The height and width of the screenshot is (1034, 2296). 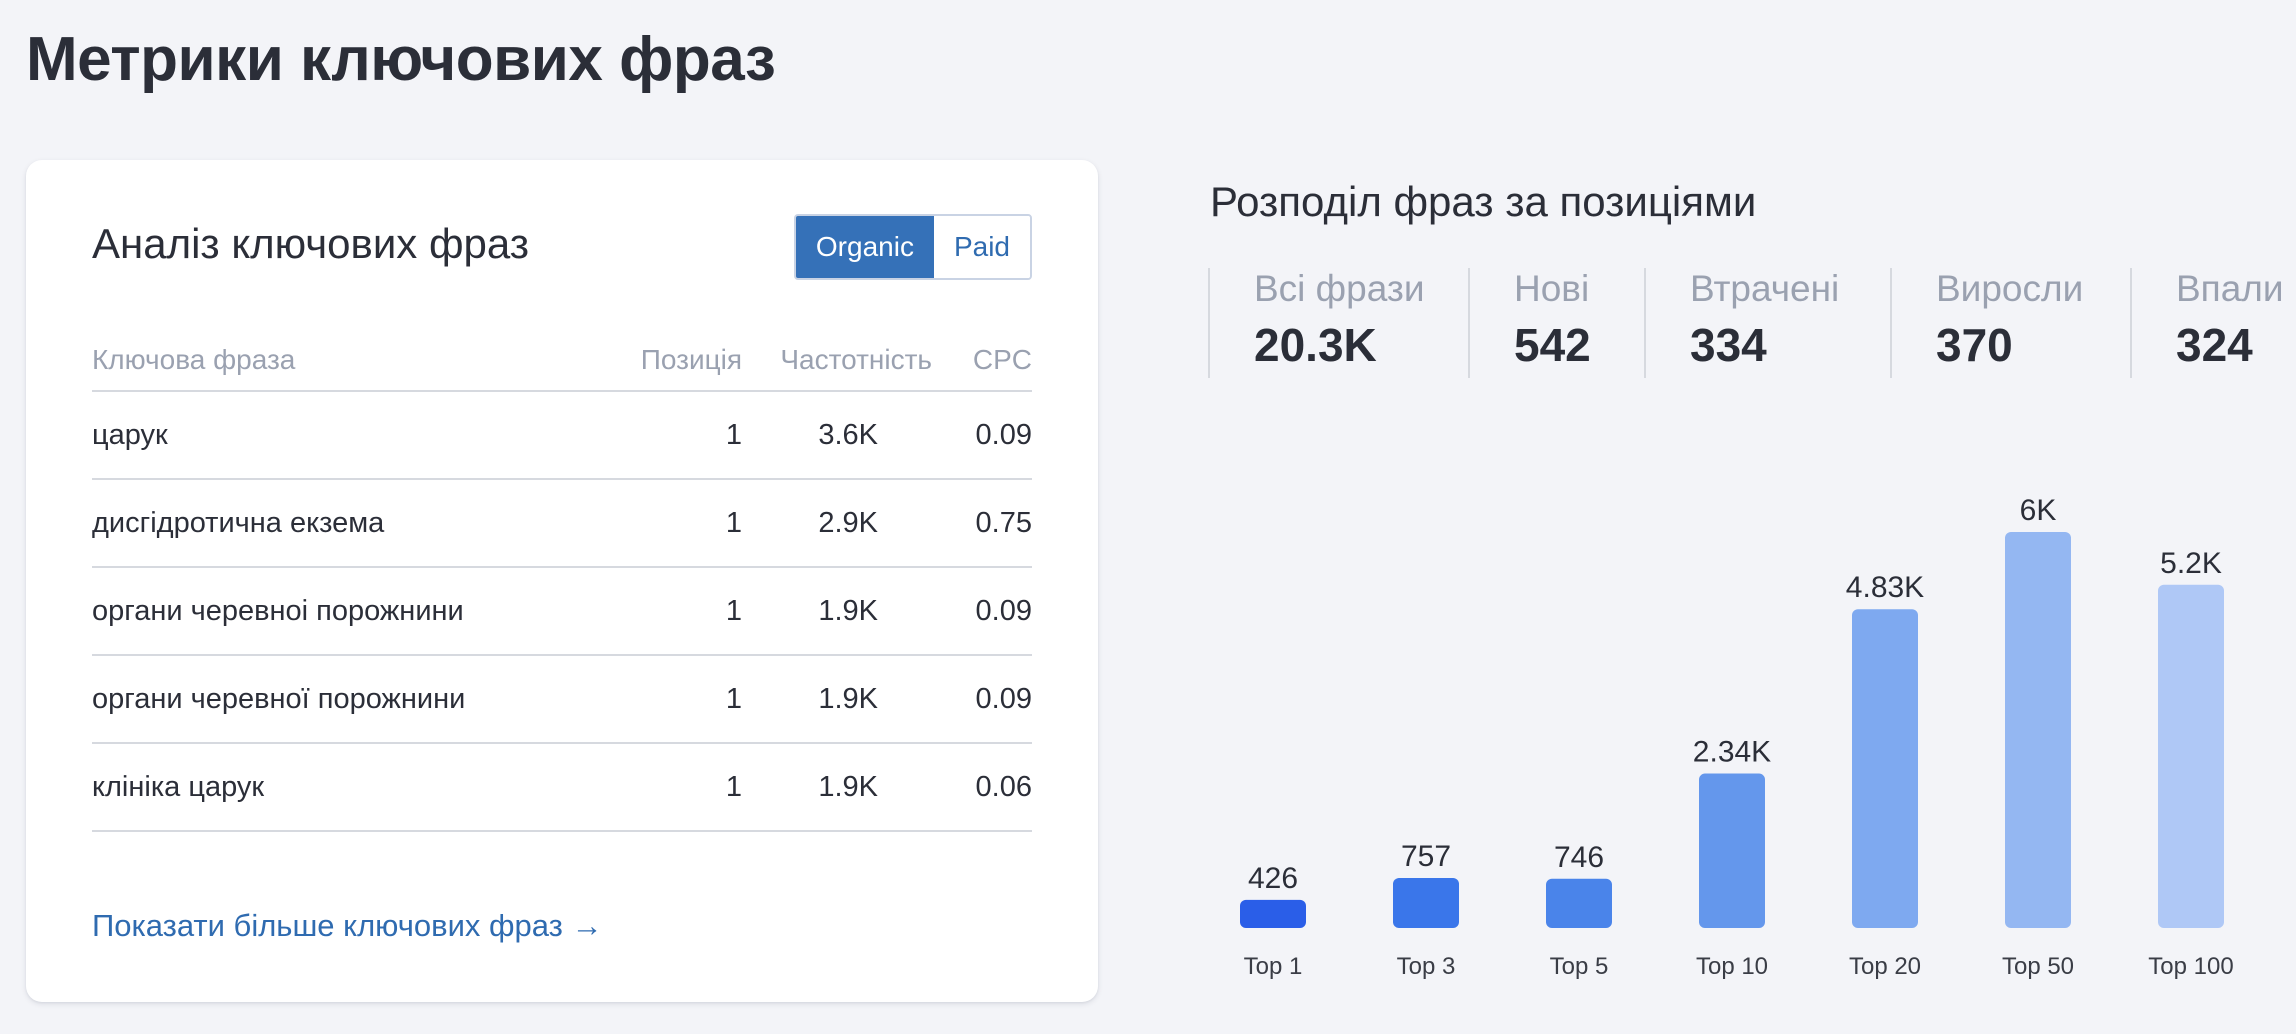 What do you see at coordinates (2190, 966) in the screenshot?
I see `x-tick-label: Top 100` at bounding box center [2190, 966].